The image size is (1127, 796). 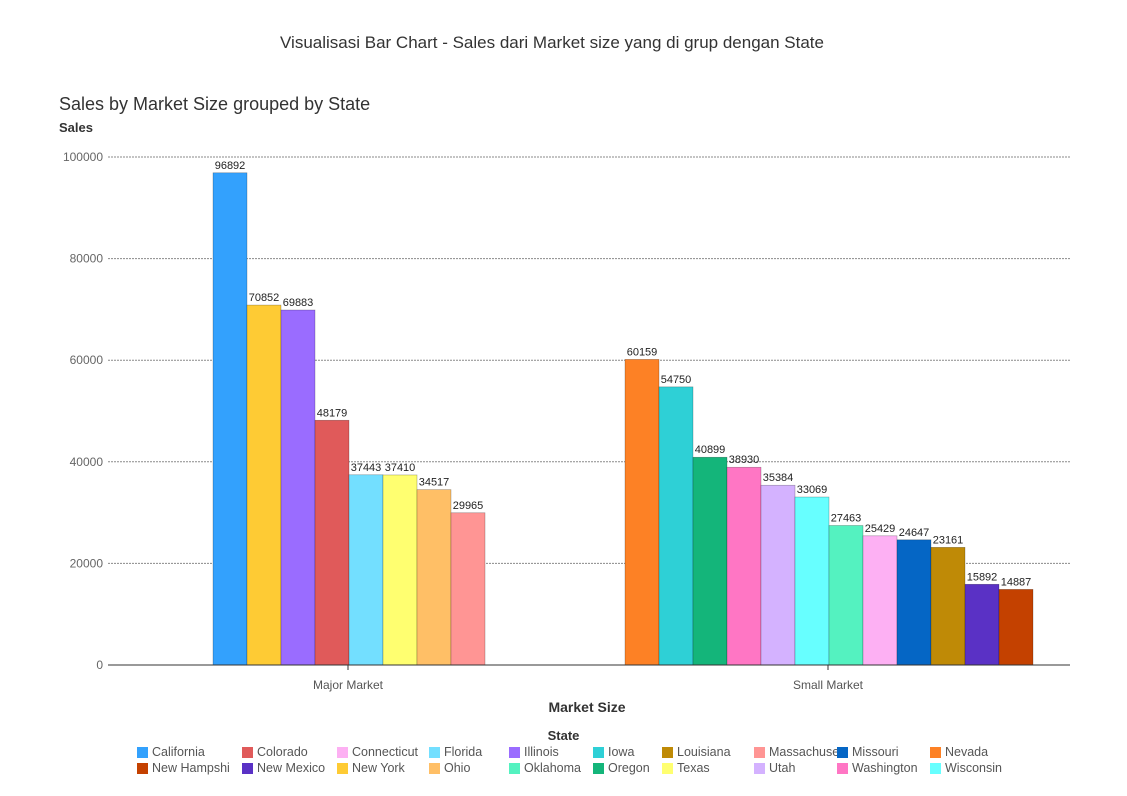 What do you see at coordinates (812, 490) in the screenshot?
I see `data-label: 33069` at bounding box center [812, 490].